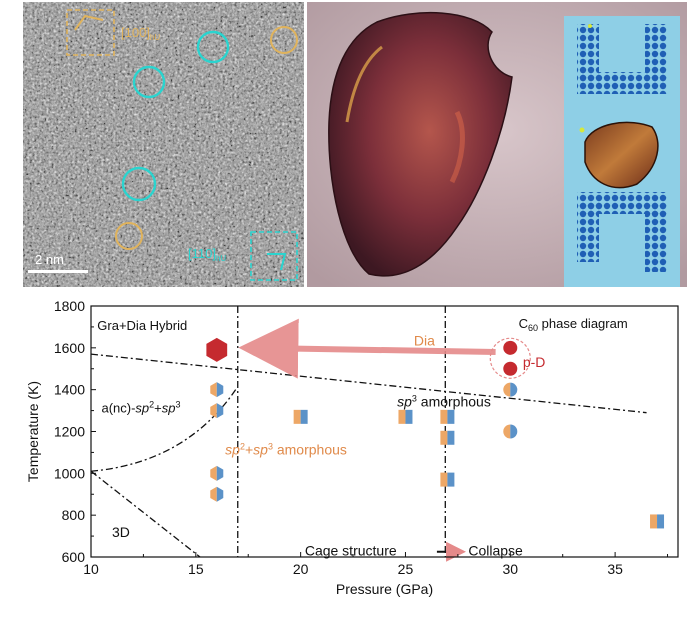 The height and width of the screenshot is (622, 690). Describe the element at coordinates (140, 33) in the screenshot. I see `dir-100-label: [100]hU` at that location.